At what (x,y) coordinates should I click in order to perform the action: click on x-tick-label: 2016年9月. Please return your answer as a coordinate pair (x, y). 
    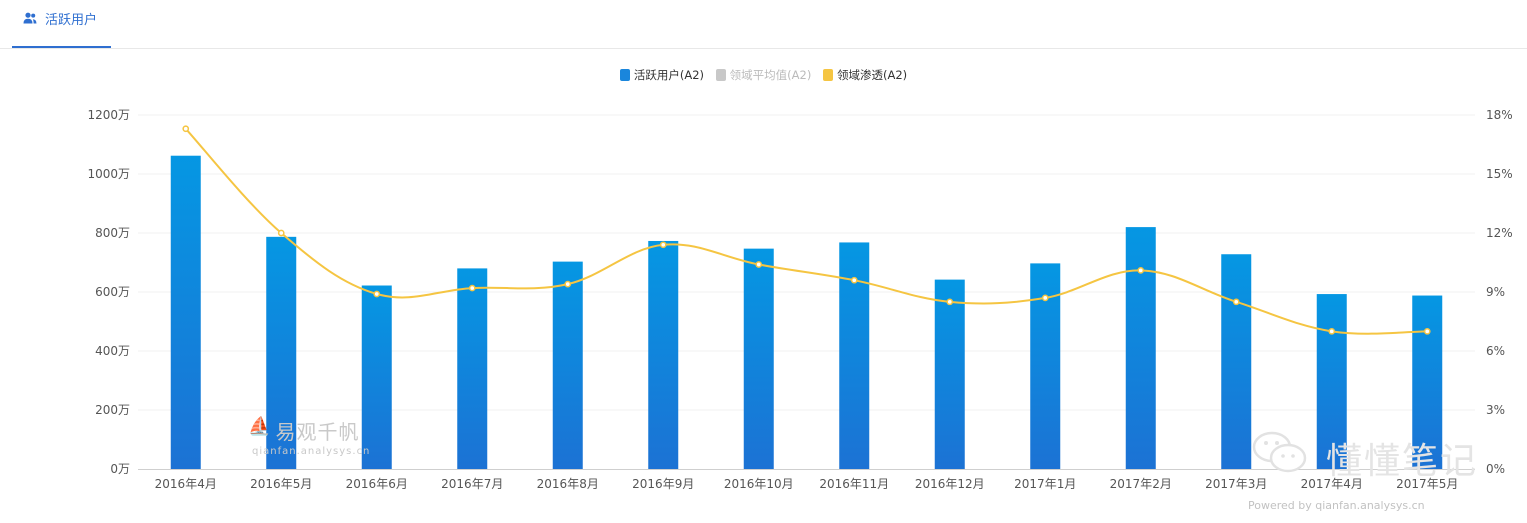
    Looking at the image, I should click on (663, 484).